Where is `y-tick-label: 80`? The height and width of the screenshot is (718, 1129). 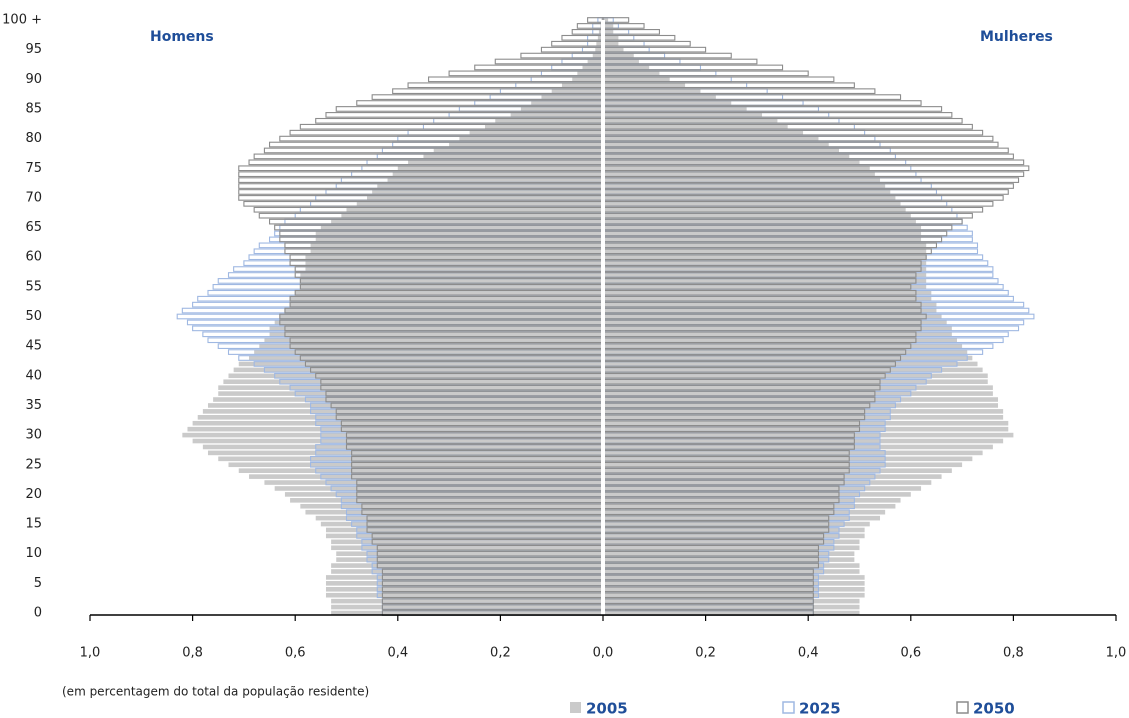
y-tick-label: 80 is located at coordinates (33, 138).